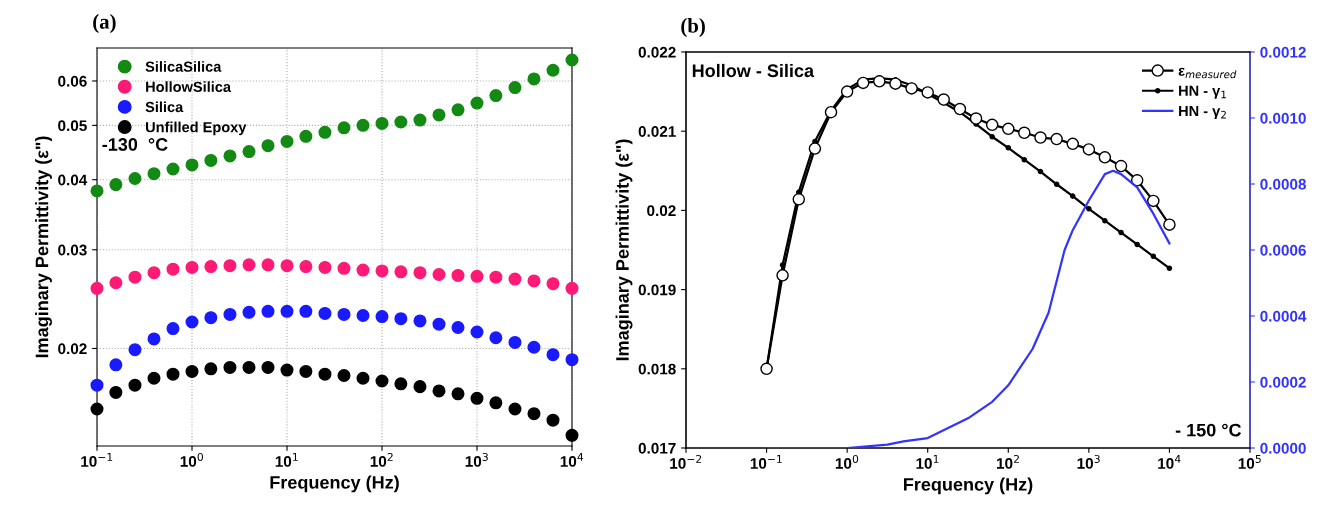  I want to click on y2-tick-label: 0.0008, so click(1283, 184).